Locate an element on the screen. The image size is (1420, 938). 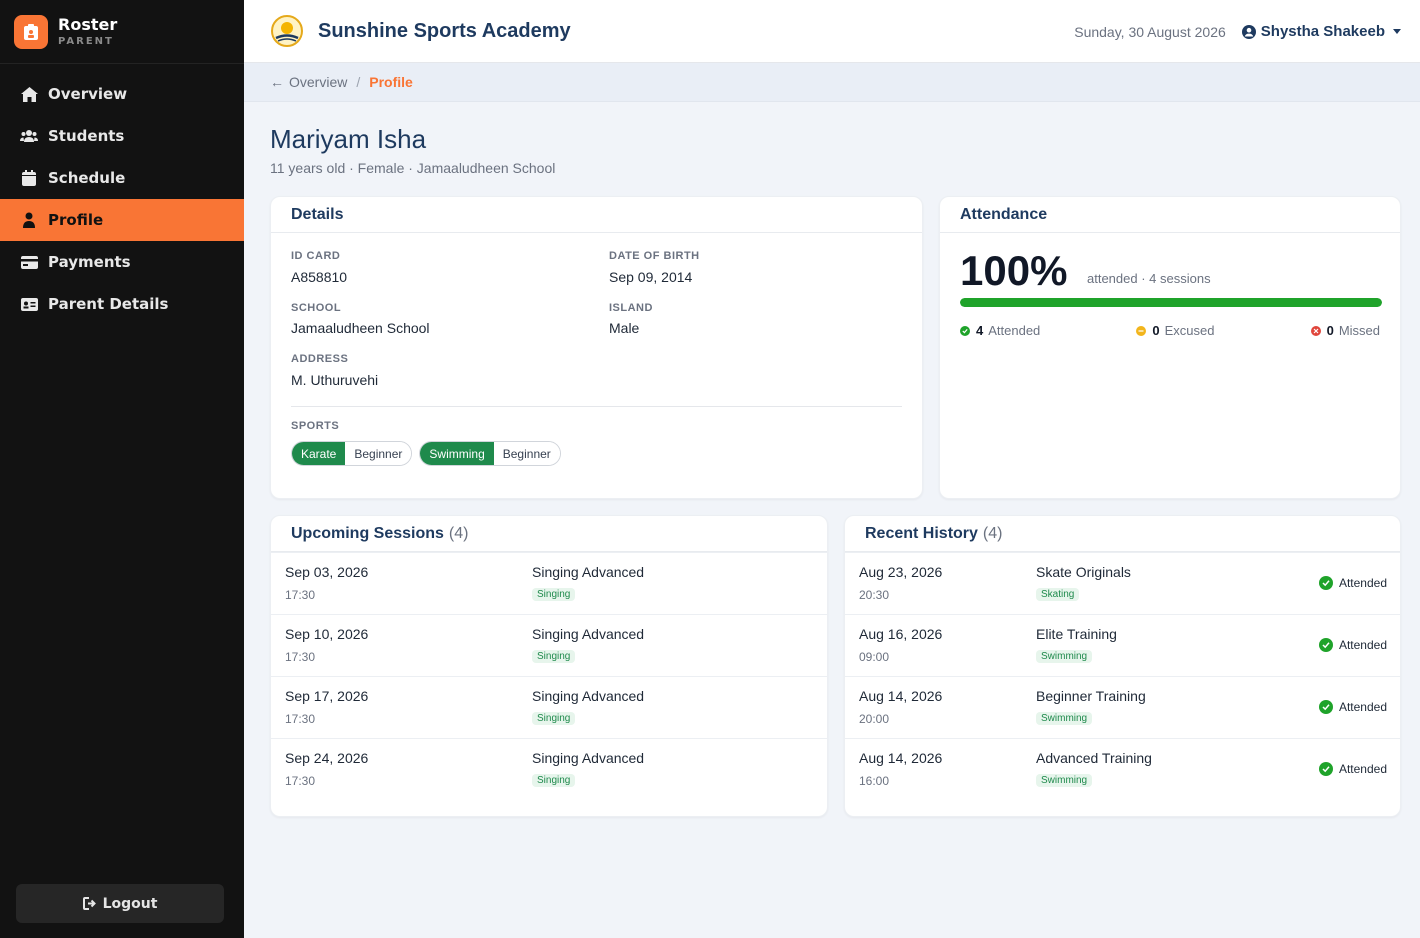
attendance-stats: 4 Attended 0 Excused 0 Missed is located at coordinates (1170, 330).